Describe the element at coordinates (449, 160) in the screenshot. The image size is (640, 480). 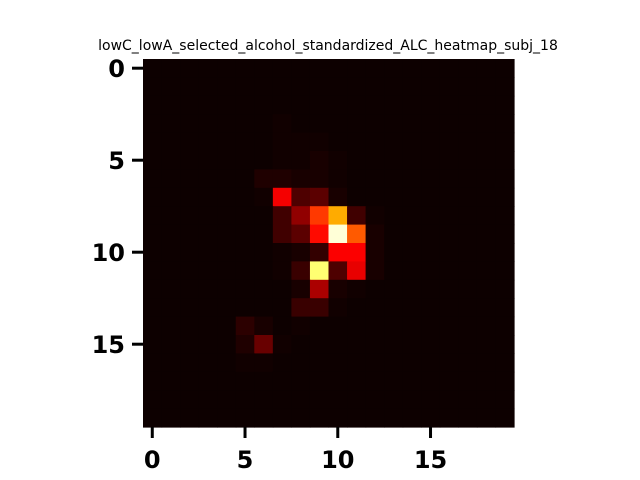
I see `heatmap-cell-r5-c16` at that location.